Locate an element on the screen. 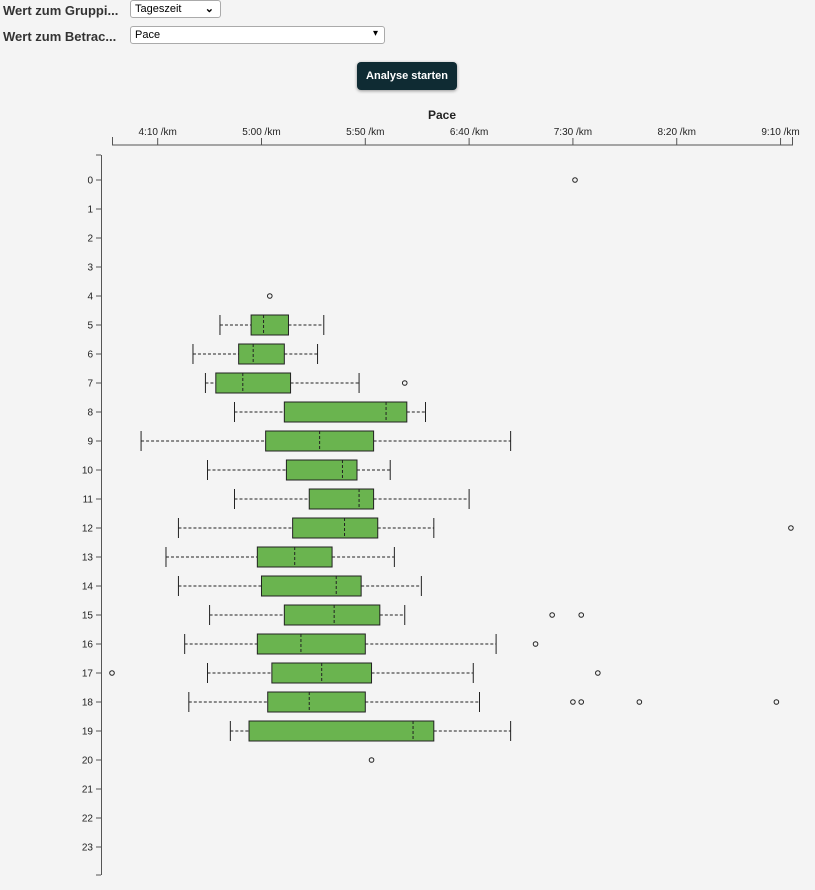 The image size is (815, 890). chart-title: Pace is located at coordinates (442, 115).